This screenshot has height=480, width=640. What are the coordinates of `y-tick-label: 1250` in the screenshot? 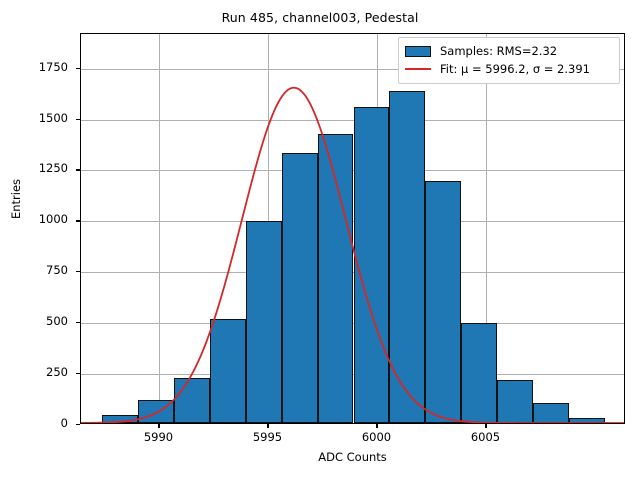 It's located at (53, 168).